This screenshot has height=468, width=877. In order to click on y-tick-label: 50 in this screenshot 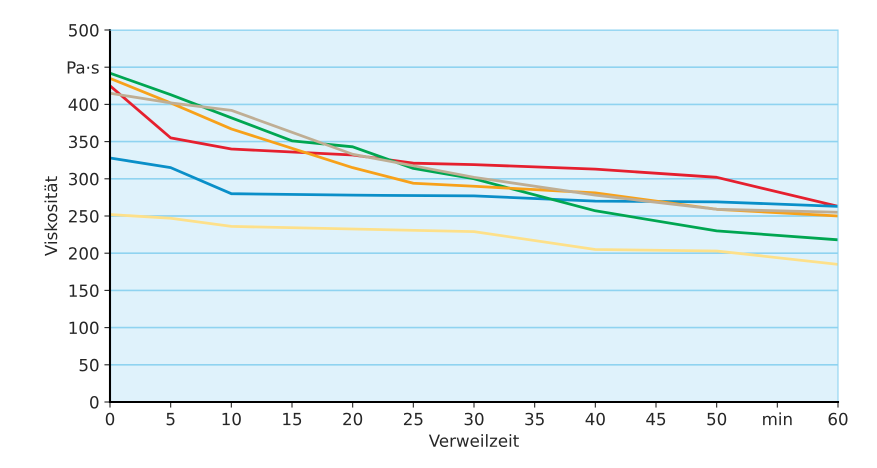, I will do `click(89, 365)`.